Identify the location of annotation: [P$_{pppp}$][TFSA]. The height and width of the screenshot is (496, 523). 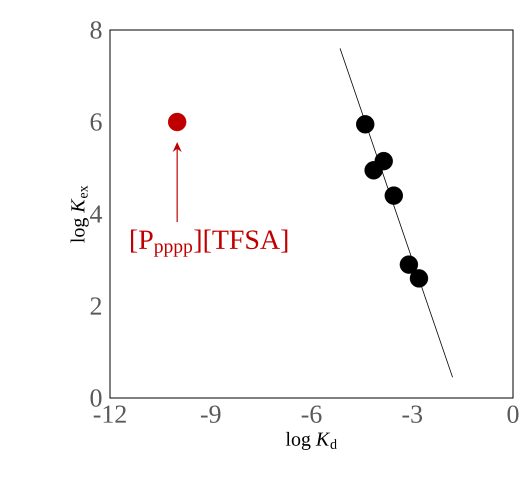
(209, 243).